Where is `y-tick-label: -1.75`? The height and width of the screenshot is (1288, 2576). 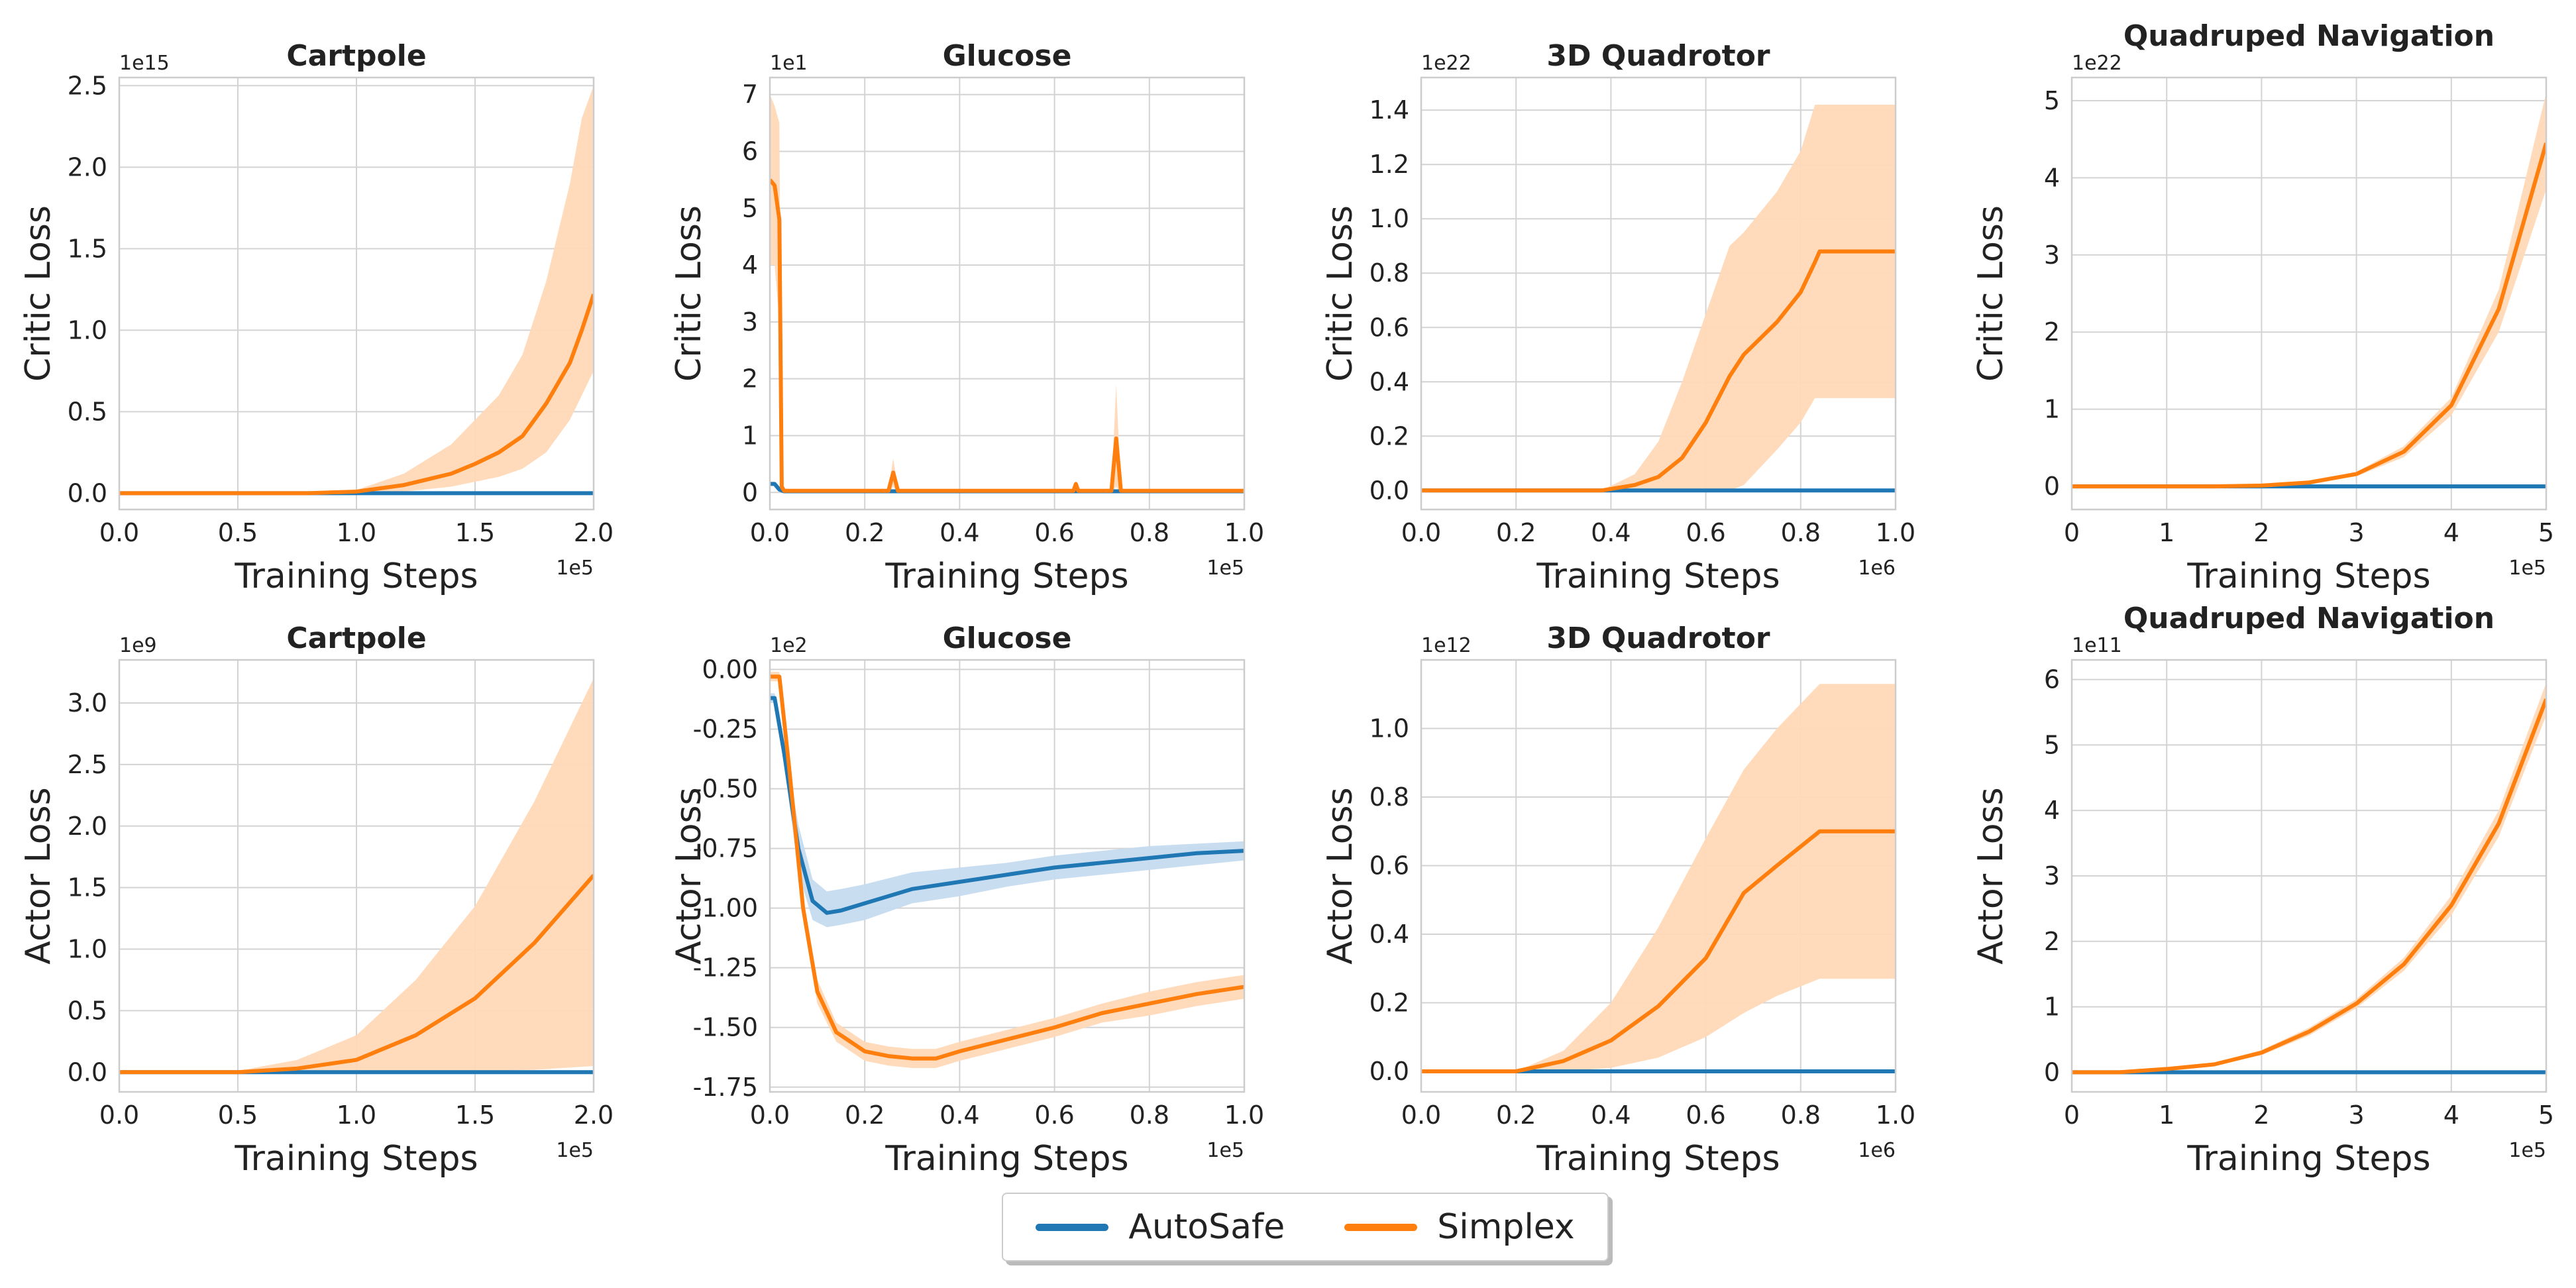 y-tick-label: -1.75 is located at coordinates (725, 1087).